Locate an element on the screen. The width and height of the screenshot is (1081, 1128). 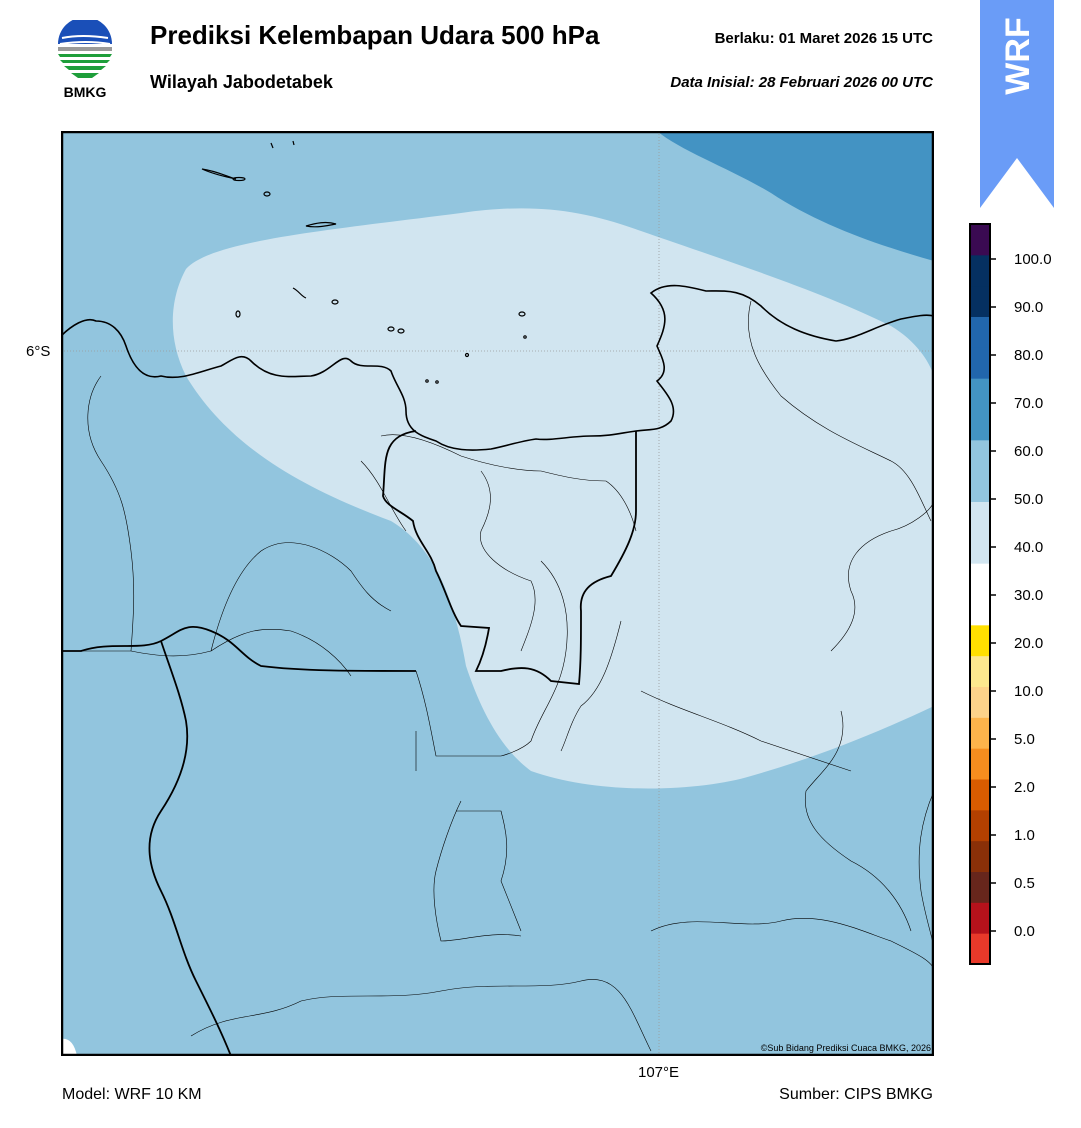
colorbar-tick-label: 0.5 is located at coordinates (1024, 883).